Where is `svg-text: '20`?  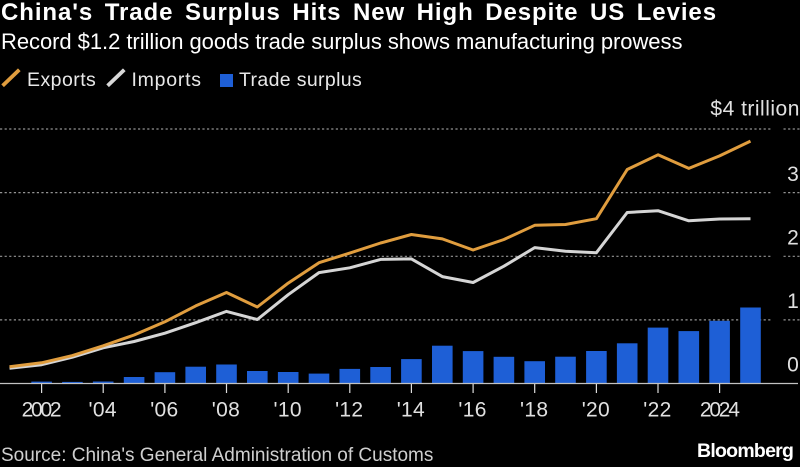 svg-text: '20 is located at coordinates (596, 410).